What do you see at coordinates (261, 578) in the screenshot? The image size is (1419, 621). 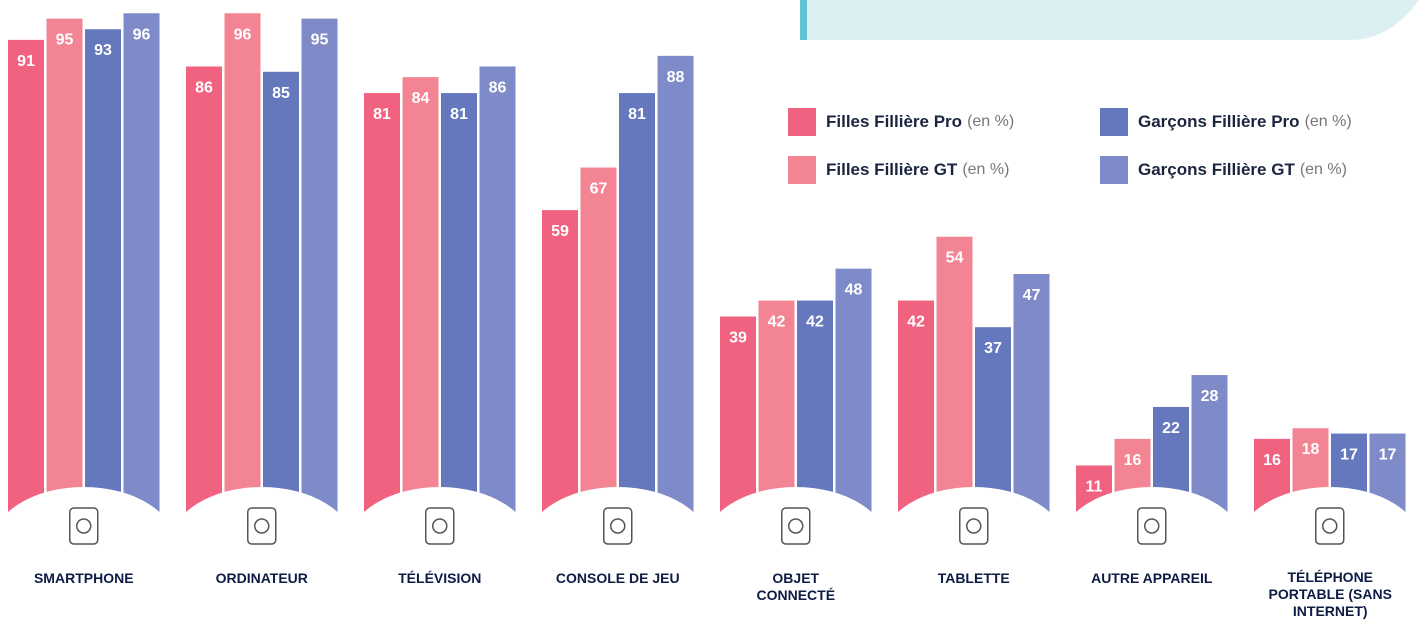 I see `category-label: ORDINATEUR` at bounding box center [261, 578].